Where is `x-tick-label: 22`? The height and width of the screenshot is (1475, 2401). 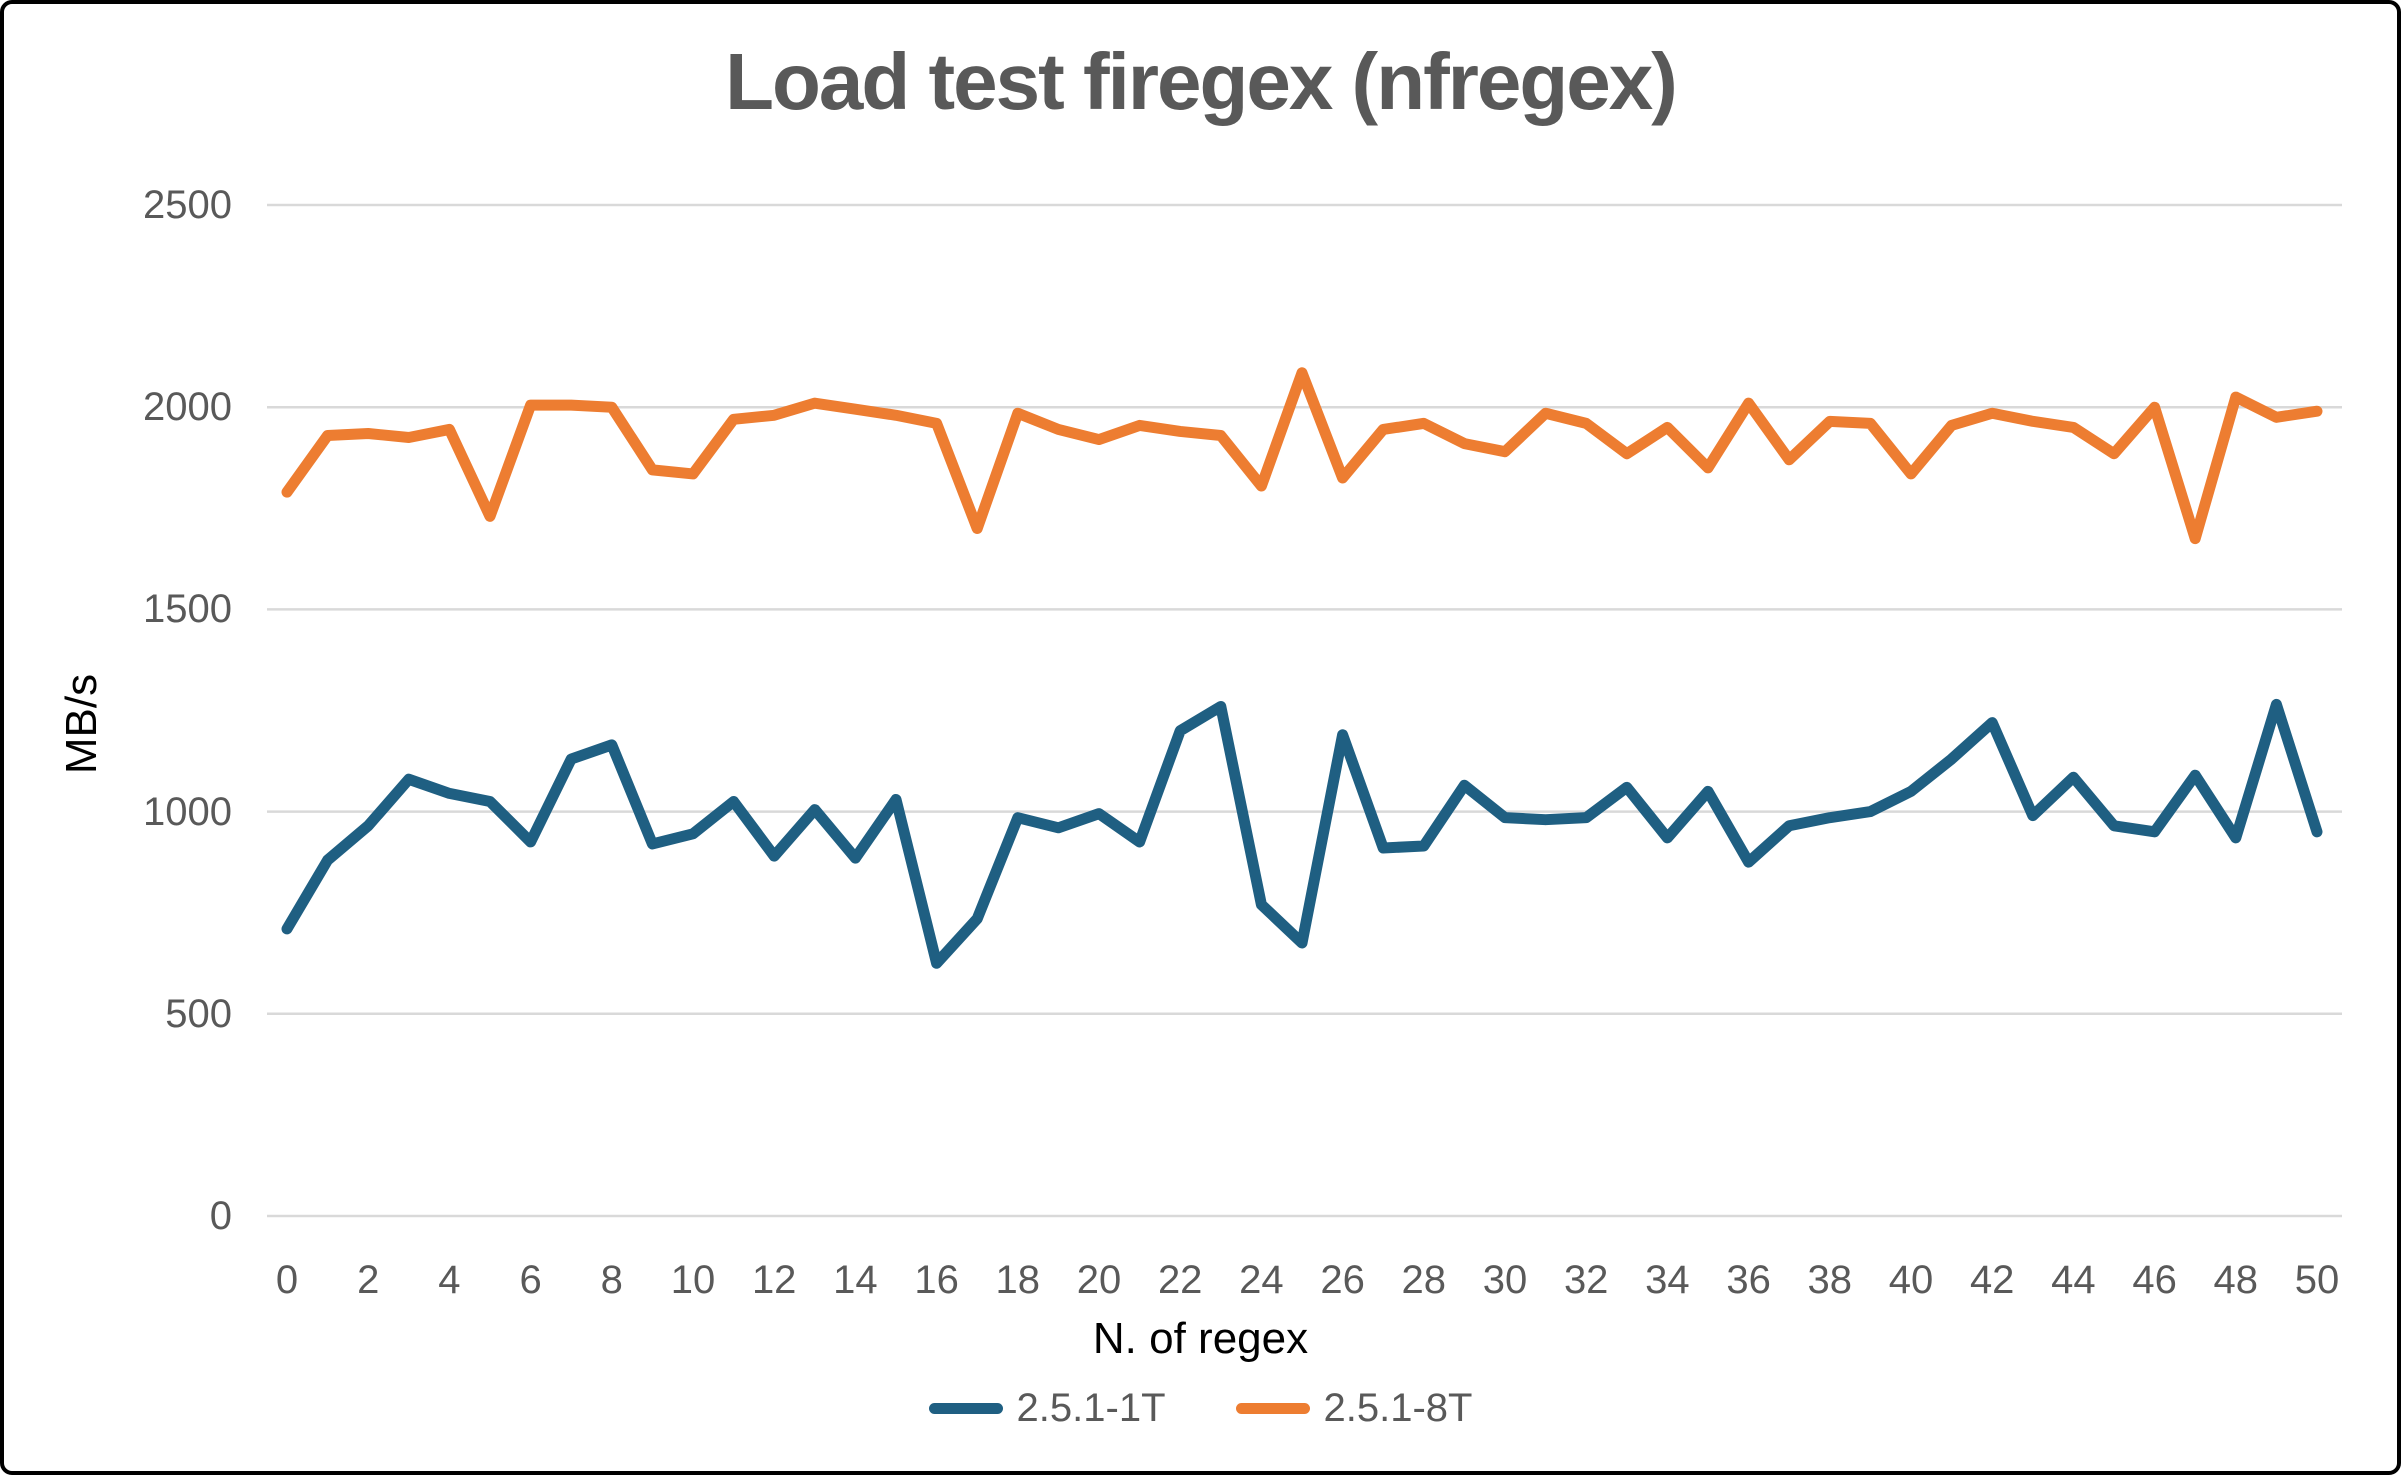 x-tick-label: 22 is located at coordinates (1180, 1280).